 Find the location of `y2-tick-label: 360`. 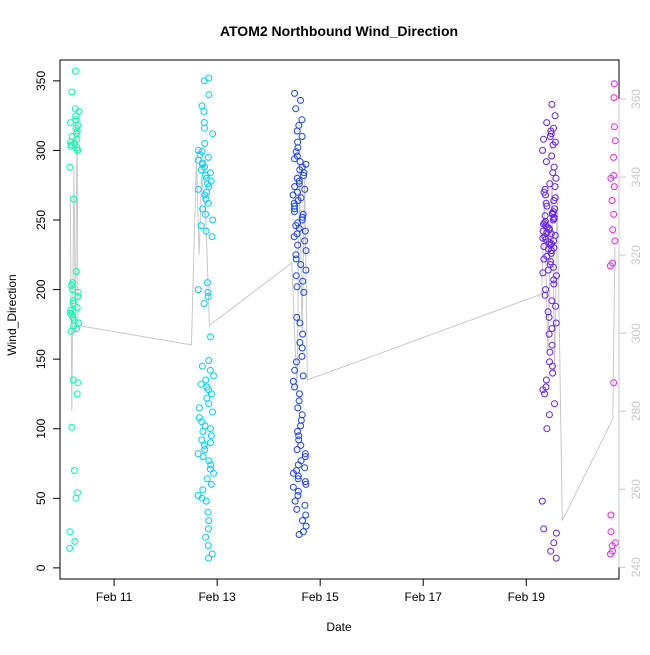

y2-tick-label: 360 is located at coordinates (636, 99).